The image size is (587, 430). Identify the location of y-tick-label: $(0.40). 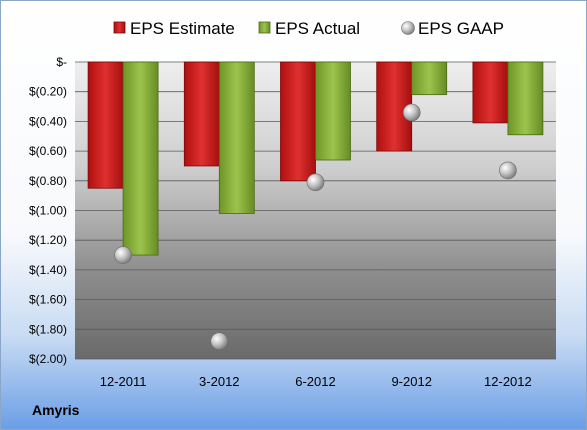
(48, 121).